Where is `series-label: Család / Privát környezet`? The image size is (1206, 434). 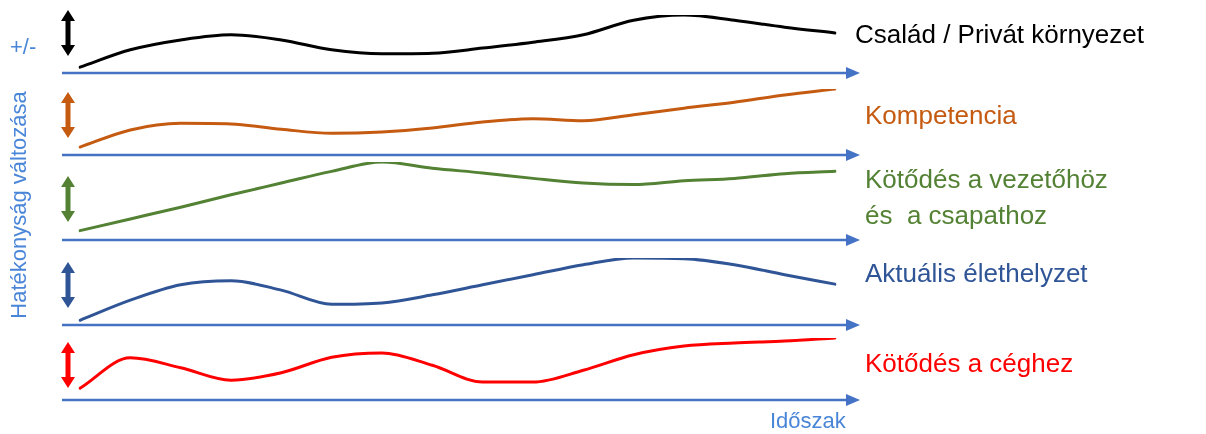 series-label: Család / Privát környezet is located at coordinates (1000, 34).